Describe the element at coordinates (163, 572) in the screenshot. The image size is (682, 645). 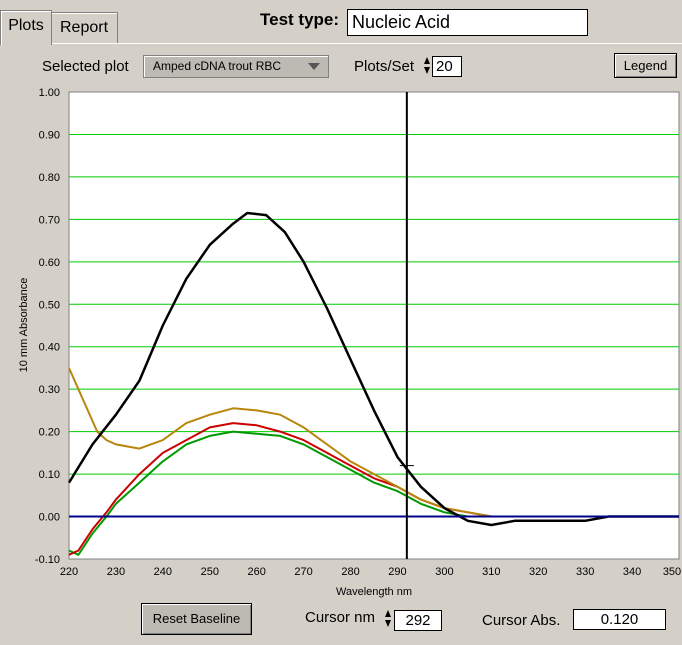
I see `x-tick-label: 240` at that location.